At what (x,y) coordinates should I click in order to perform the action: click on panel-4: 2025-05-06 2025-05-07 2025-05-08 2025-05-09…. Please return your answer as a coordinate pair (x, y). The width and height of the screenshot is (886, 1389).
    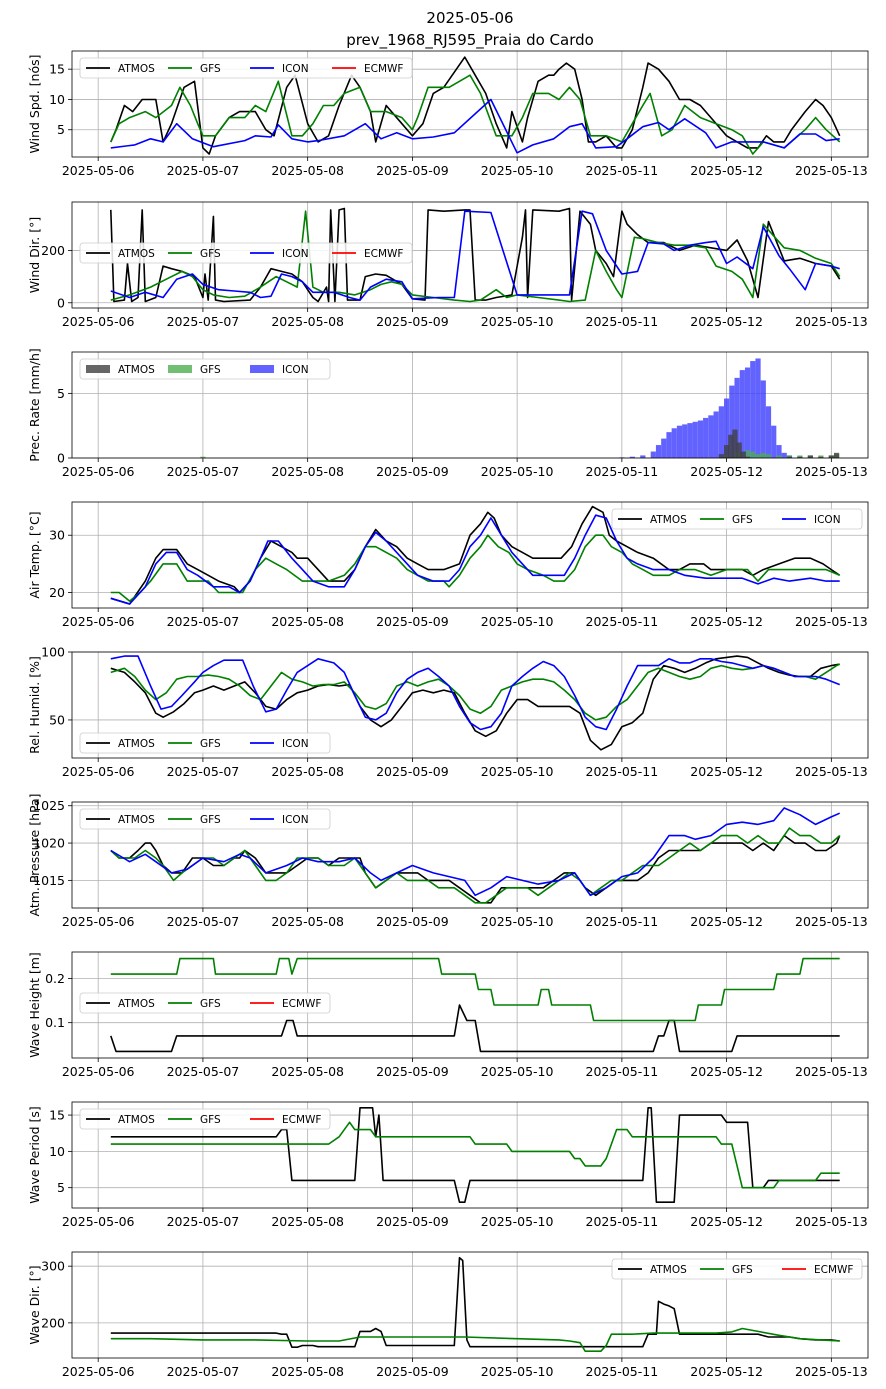
    Looking at the image, I should click on (448, 565).